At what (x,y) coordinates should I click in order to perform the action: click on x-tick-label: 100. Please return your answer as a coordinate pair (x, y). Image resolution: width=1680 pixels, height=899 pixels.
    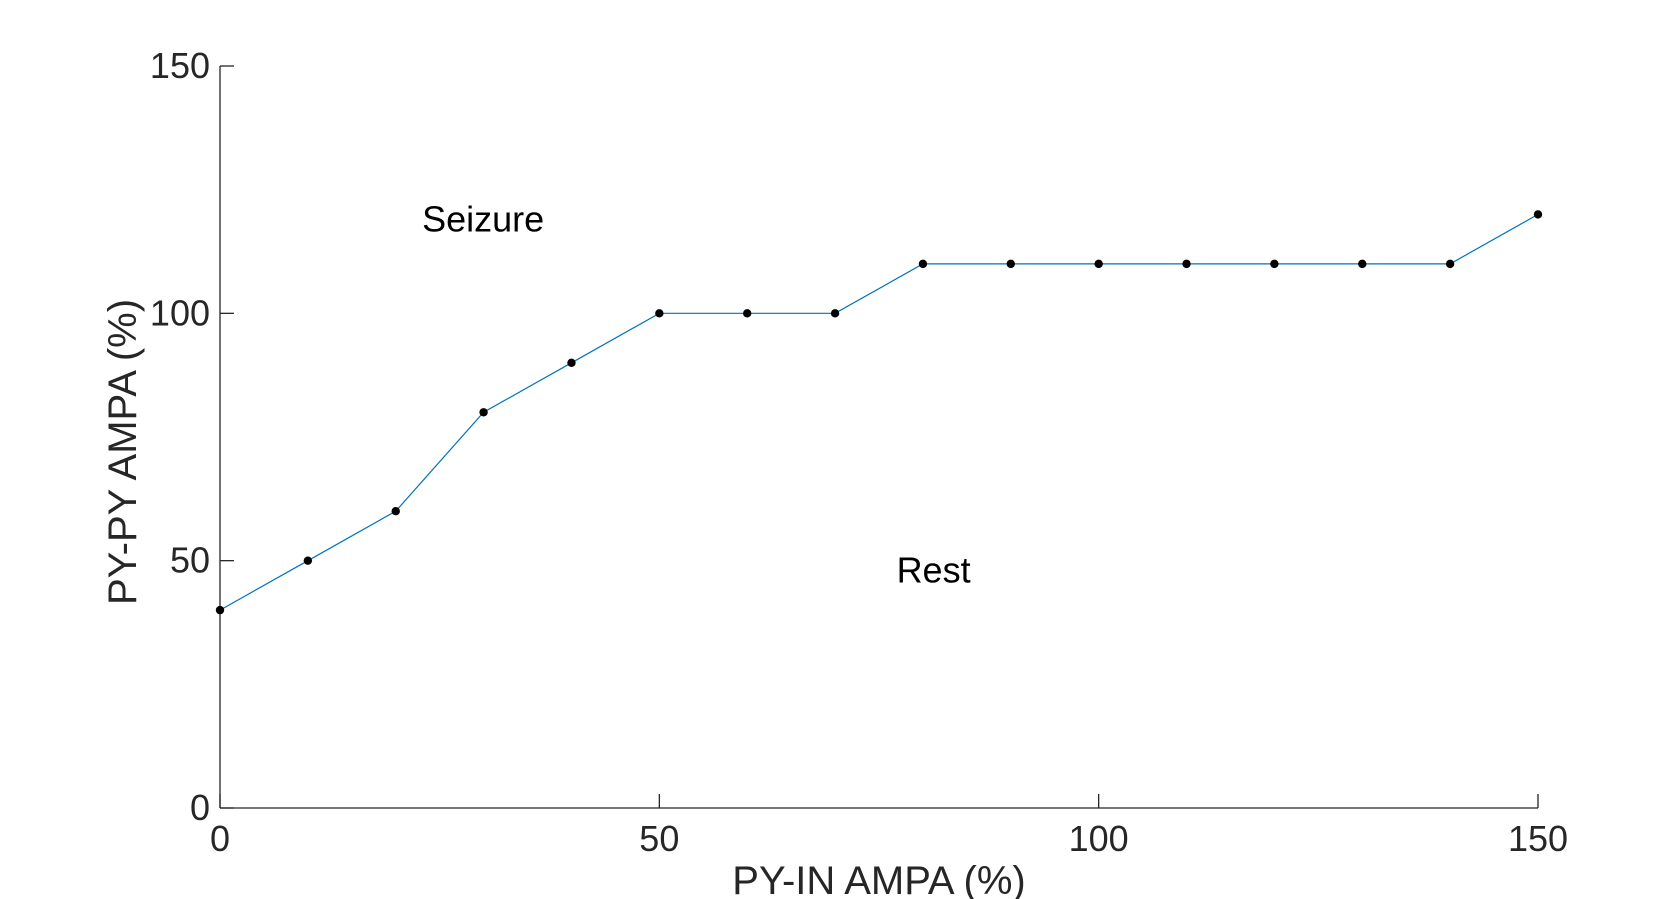
    Looking at the image, I should click on (1099, 838).